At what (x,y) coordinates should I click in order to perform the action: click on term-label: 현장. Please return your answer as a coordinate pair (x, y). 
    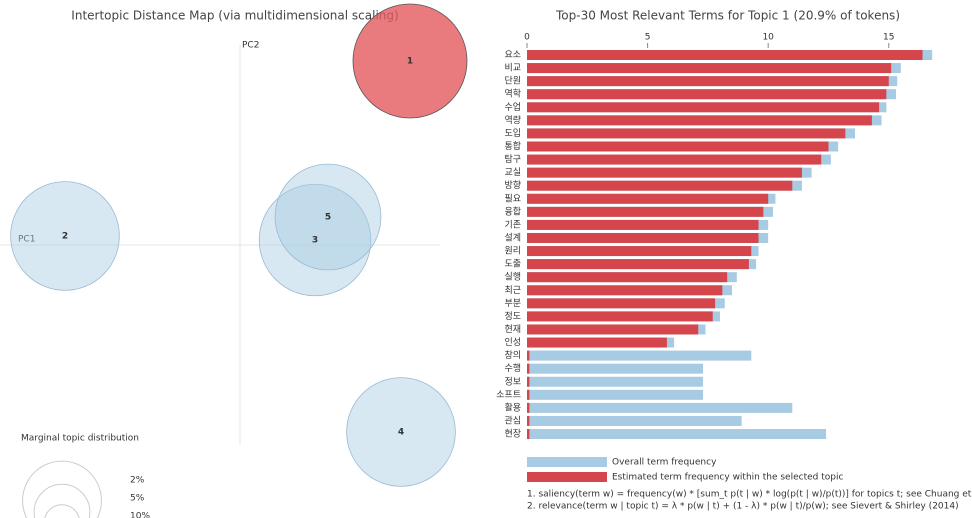
    Looking at the image, I should click on (512, 434).